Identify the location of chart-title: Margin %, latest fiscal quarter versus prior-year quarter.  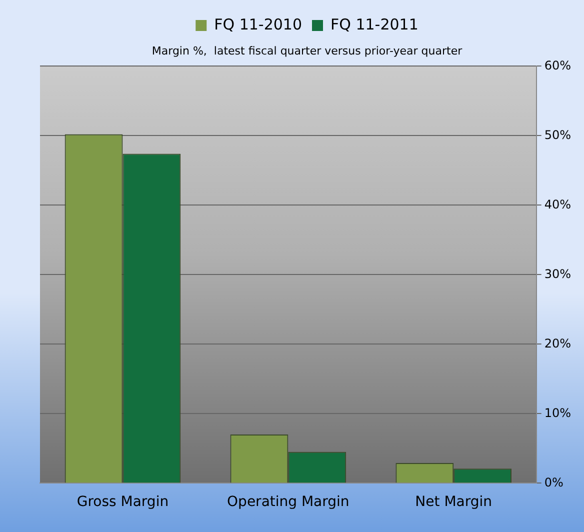
(307, 51).